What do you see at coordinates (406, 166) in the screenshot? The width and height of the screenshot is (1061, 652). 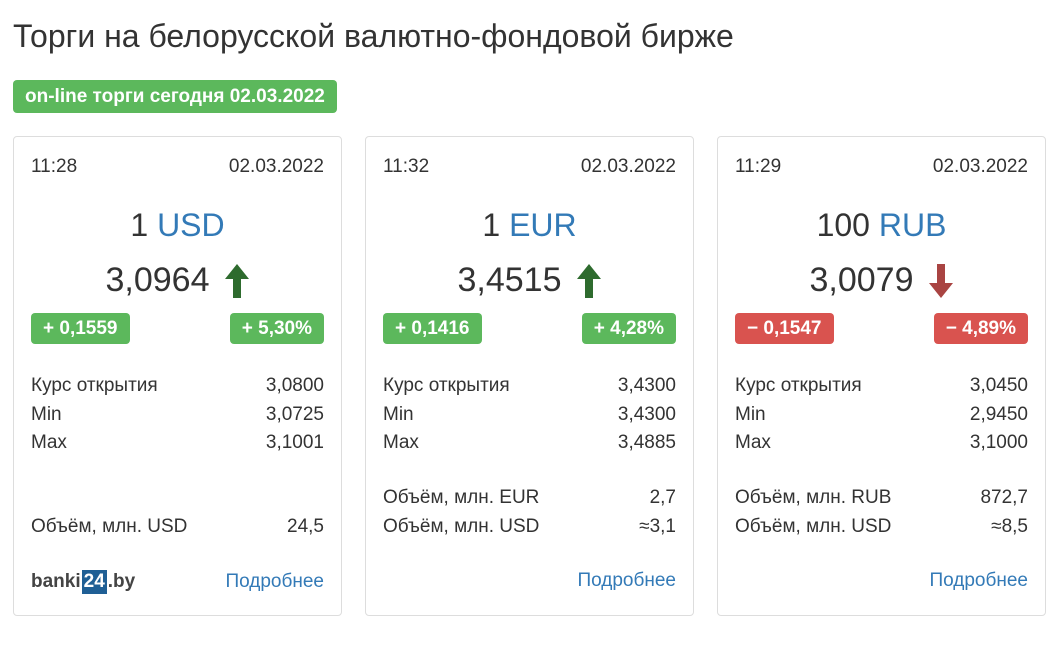 I see `card-time: 11:32` at bounding box center [406, 166].